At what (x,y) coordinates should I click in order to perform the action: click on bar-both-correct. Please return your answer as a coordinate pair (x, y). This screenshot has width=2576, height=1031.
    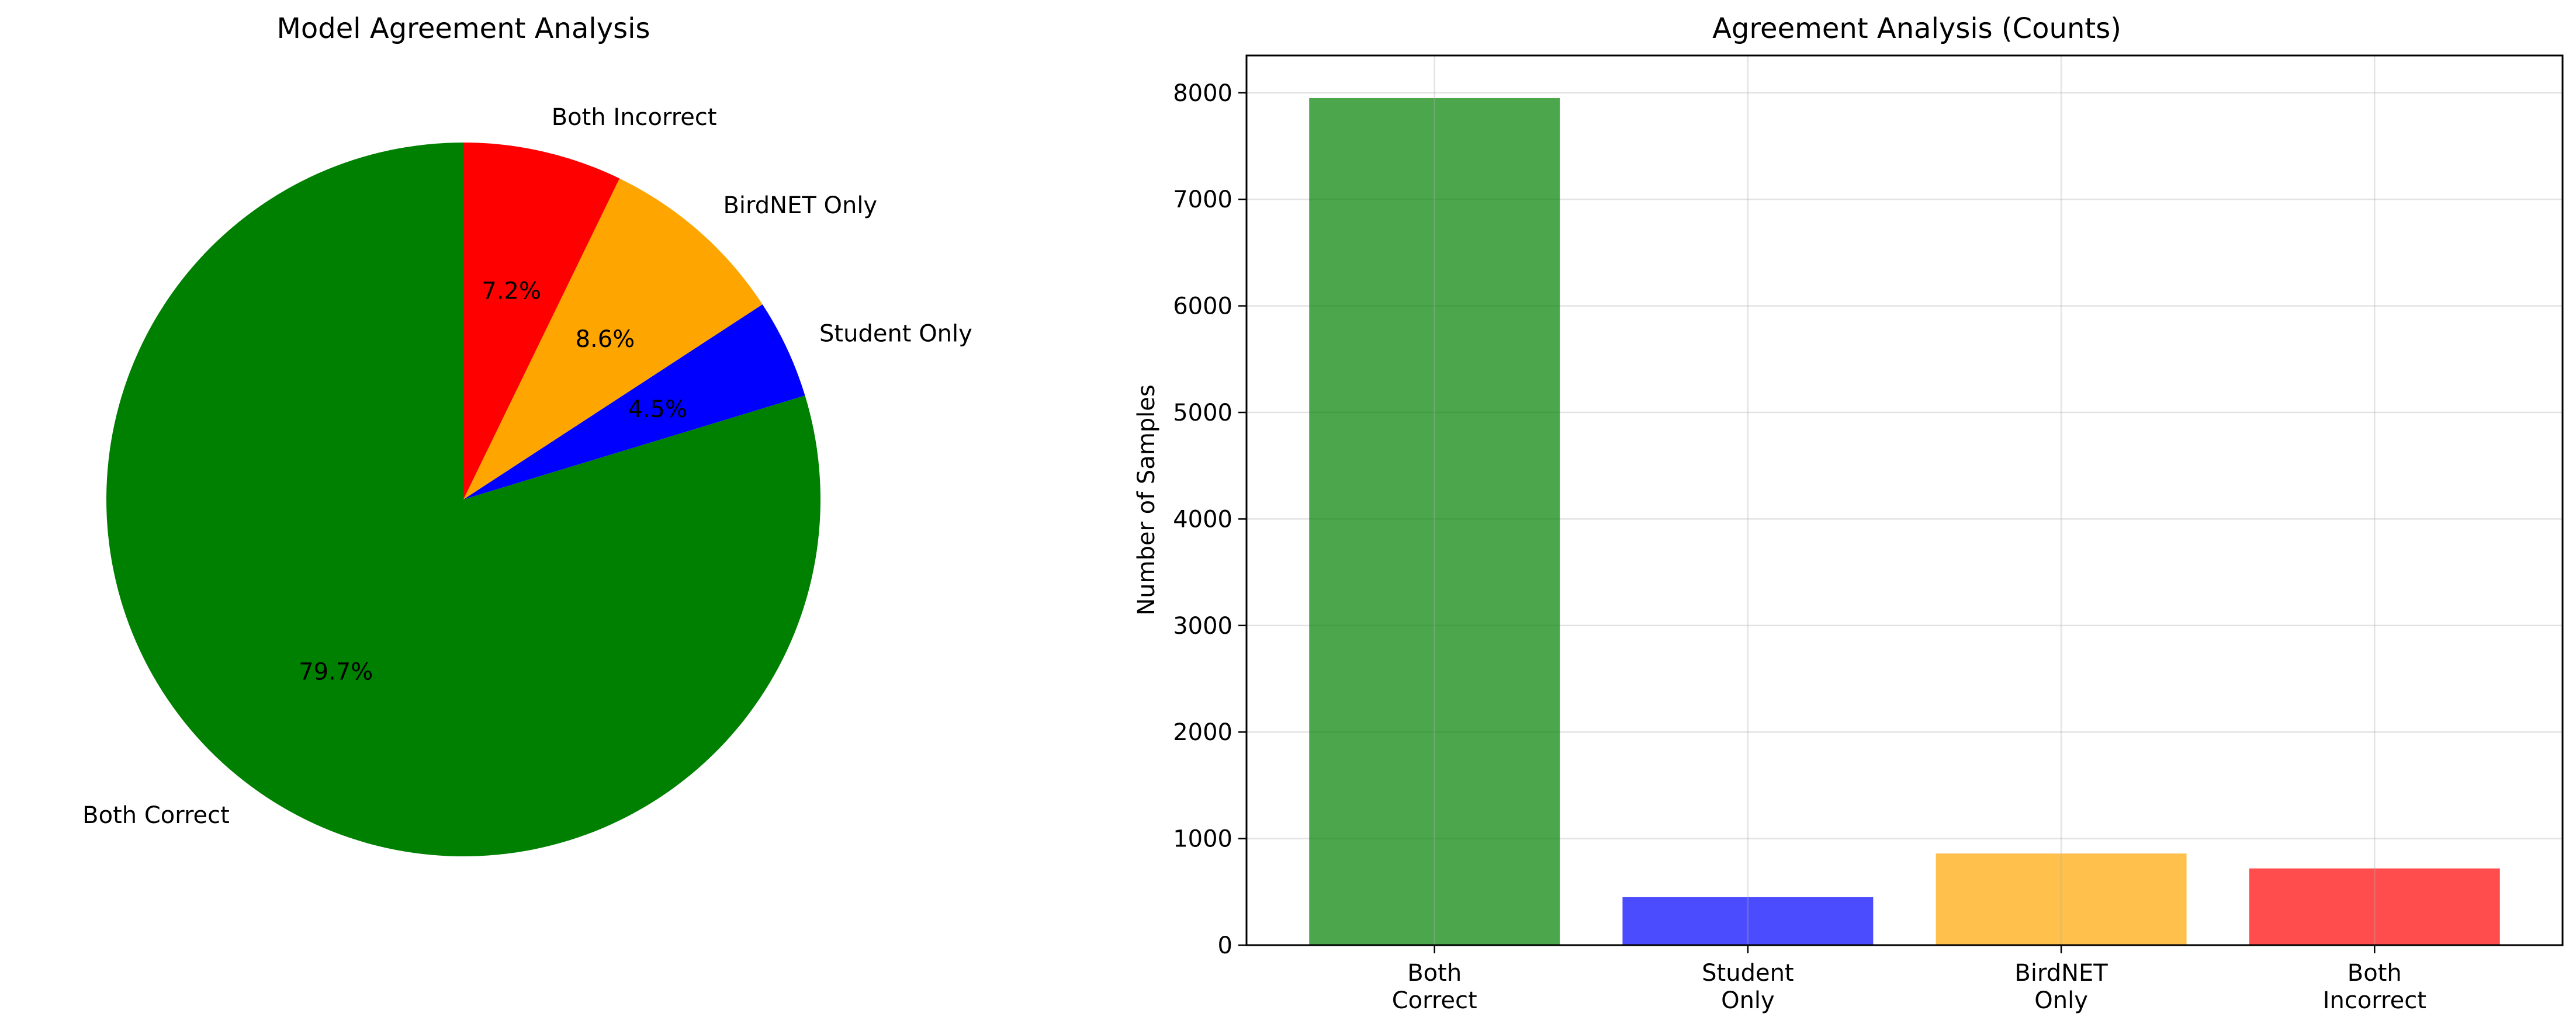
    Looking at the image, I should click on (1434, 521).